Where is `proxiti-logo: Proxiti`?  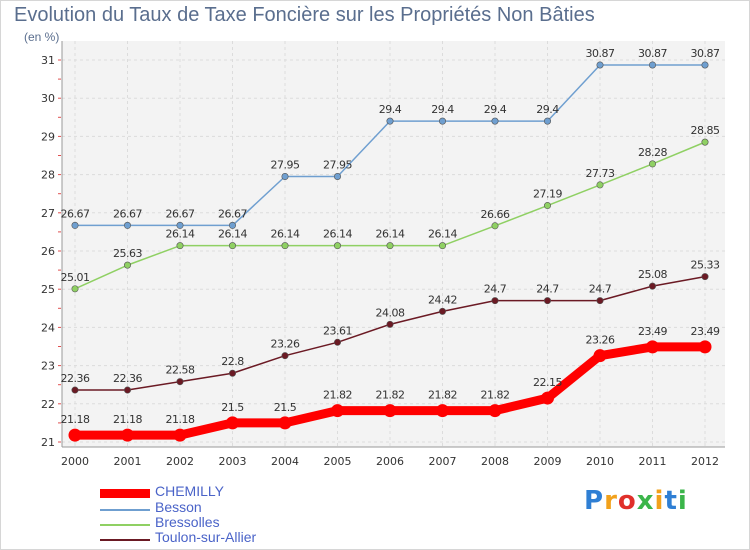 proxiti-logo: Proxiti is located at coordinates (636, 501).